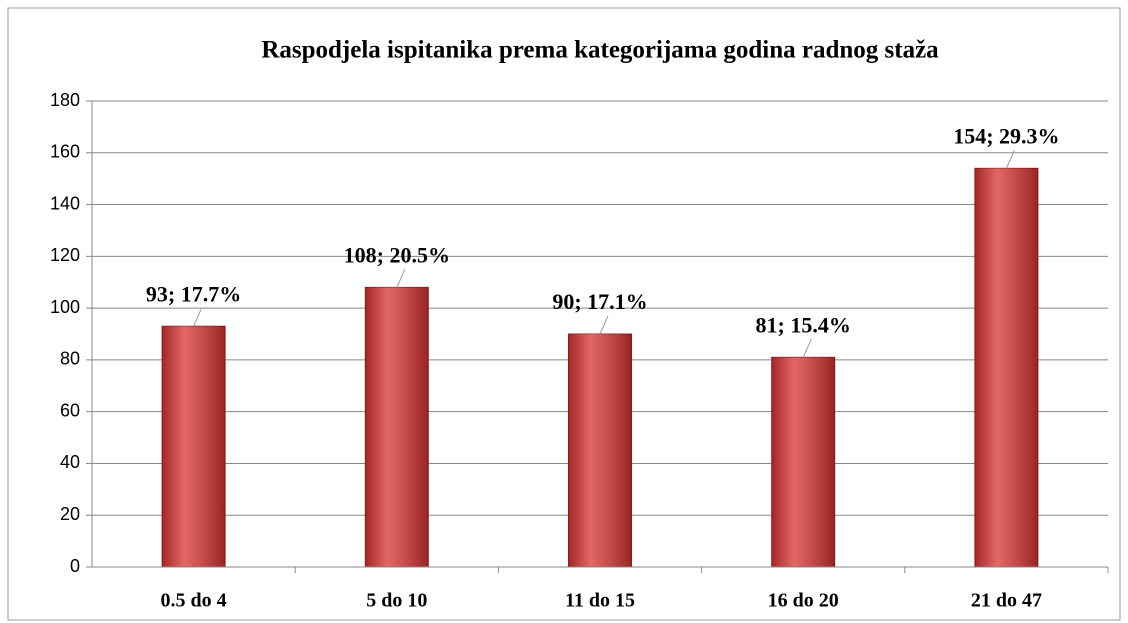 Image resolution: width=1128 pixels, height=623 pixels. I want to click on x-tick-label: 5 do 10, so click(396, 601).